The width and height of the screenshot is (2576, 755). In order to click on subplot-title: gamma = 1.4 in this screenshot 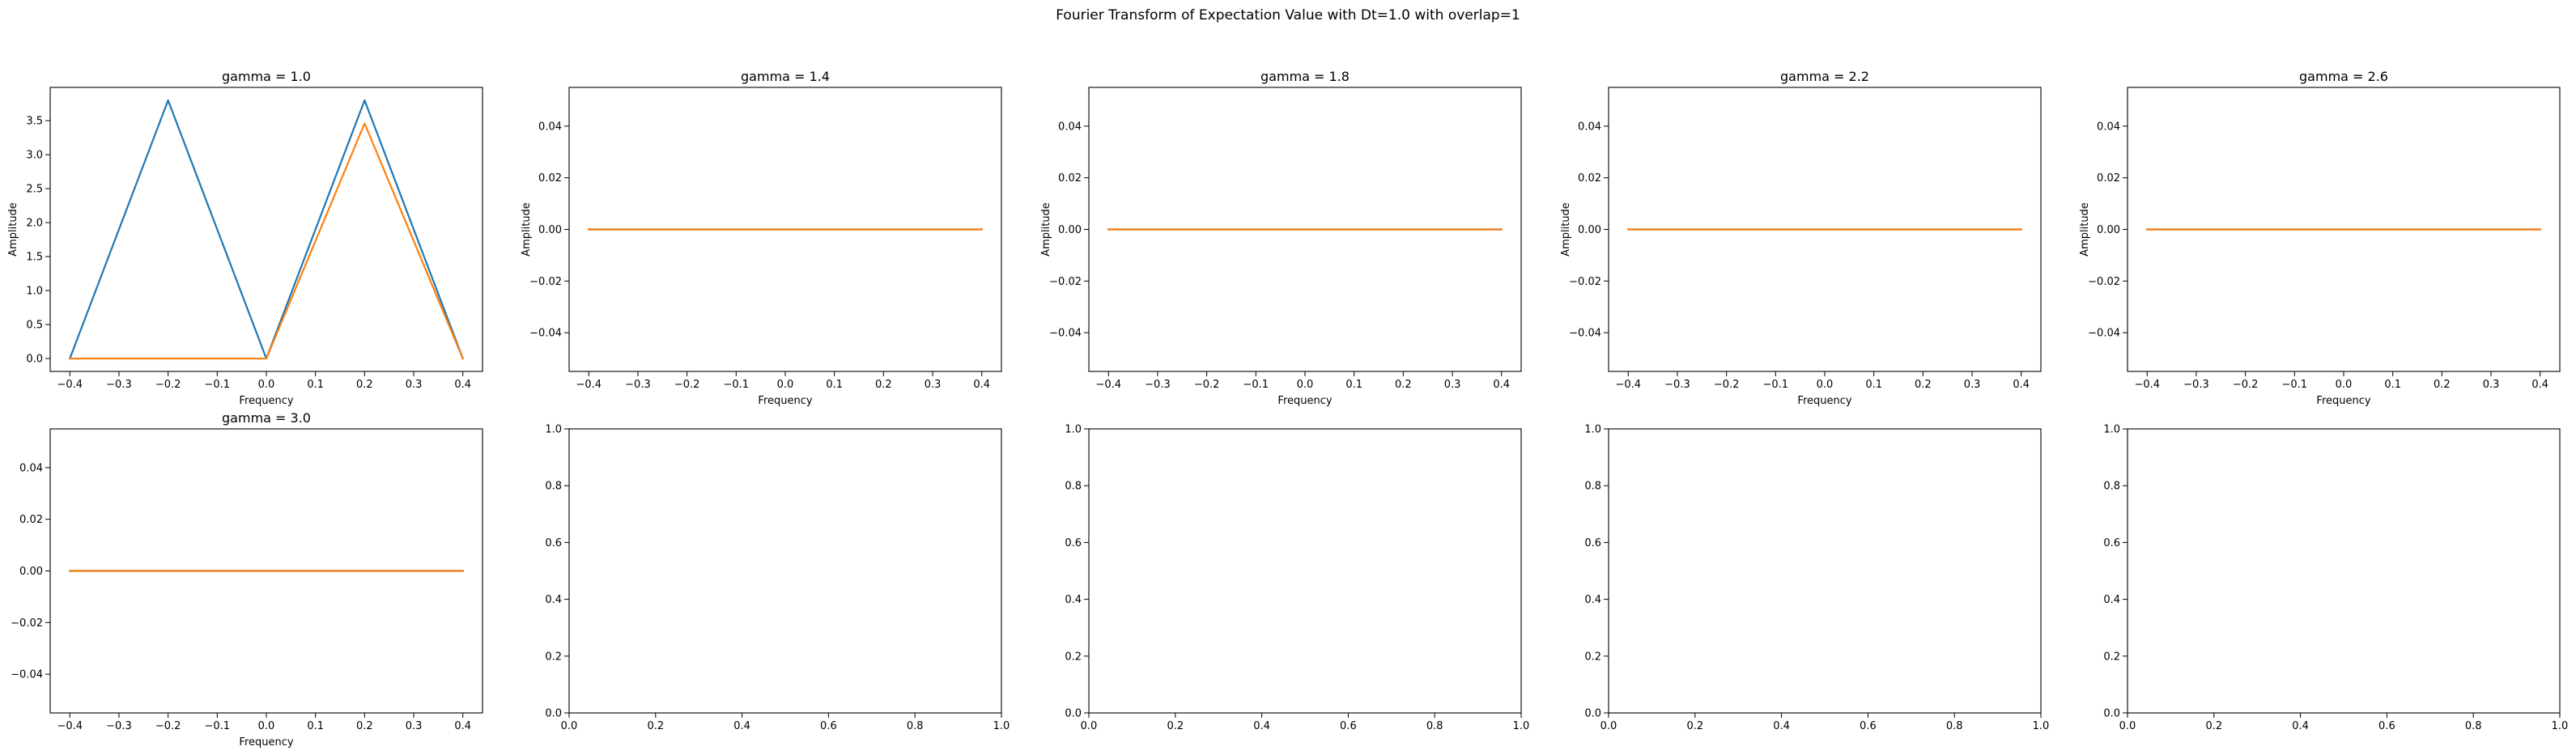, I will do `click(786, 76)`.